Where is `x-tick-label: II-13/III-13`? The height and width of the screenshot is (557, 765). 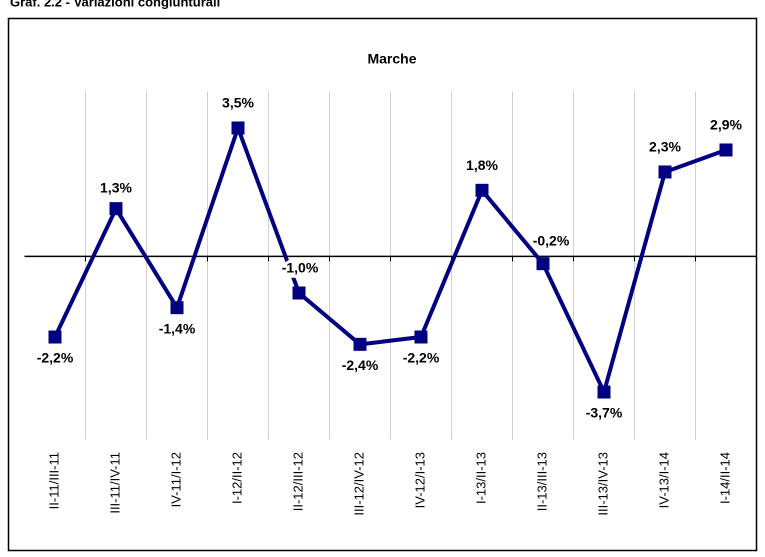
x-tick-label: II-13/III-13 is located at coordinates (541, 481).